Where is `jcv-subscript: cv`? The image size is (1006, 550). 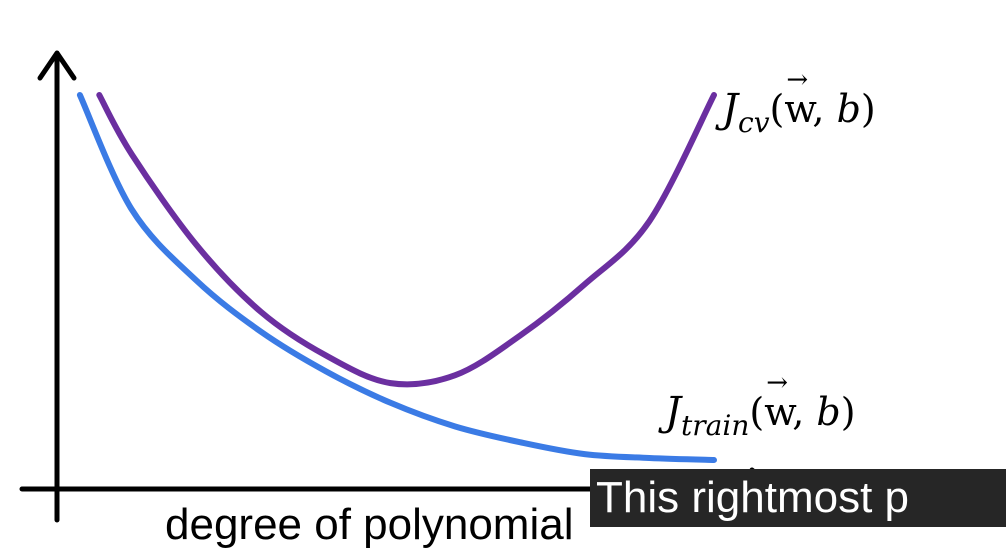 jcv-subscript: cv is located at coordinates (754, 122).